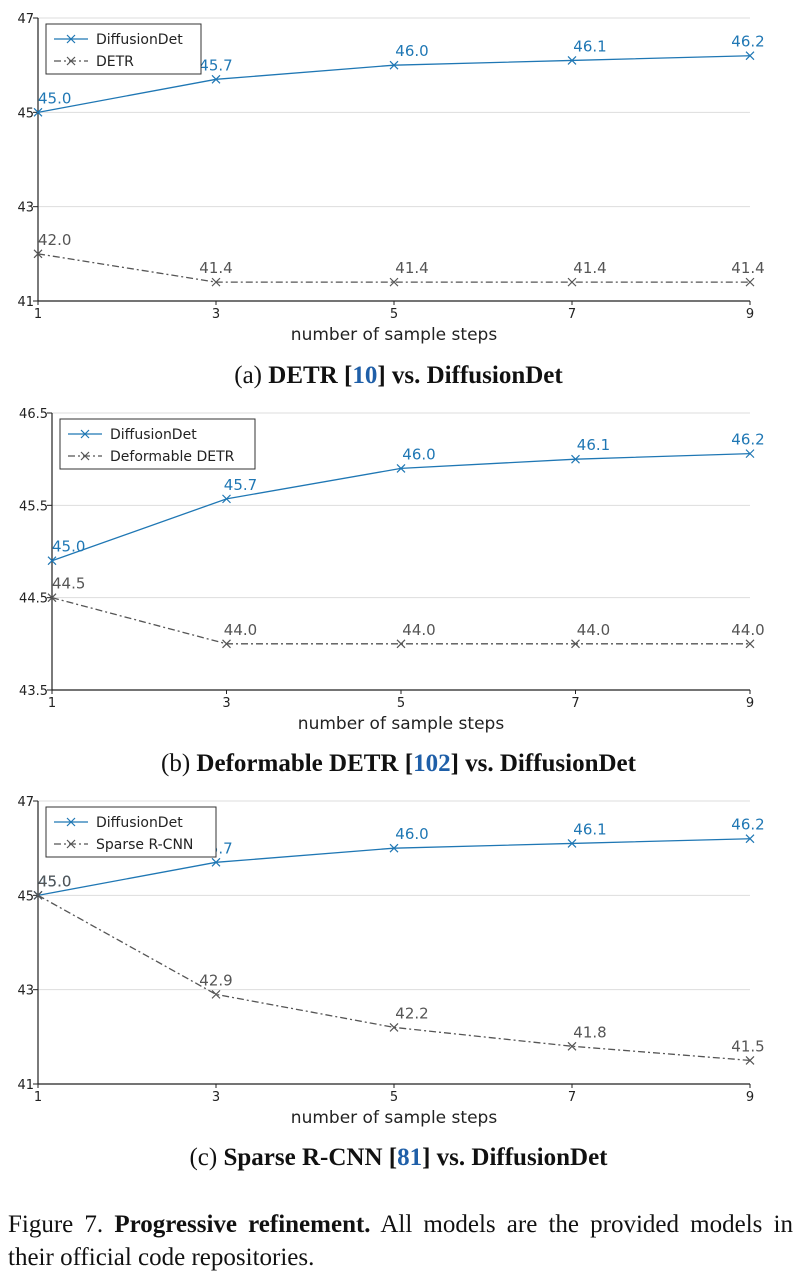 This screenshot has height=1287, width=797. I want to click on y-tick-label: 45, so click(25, 896).